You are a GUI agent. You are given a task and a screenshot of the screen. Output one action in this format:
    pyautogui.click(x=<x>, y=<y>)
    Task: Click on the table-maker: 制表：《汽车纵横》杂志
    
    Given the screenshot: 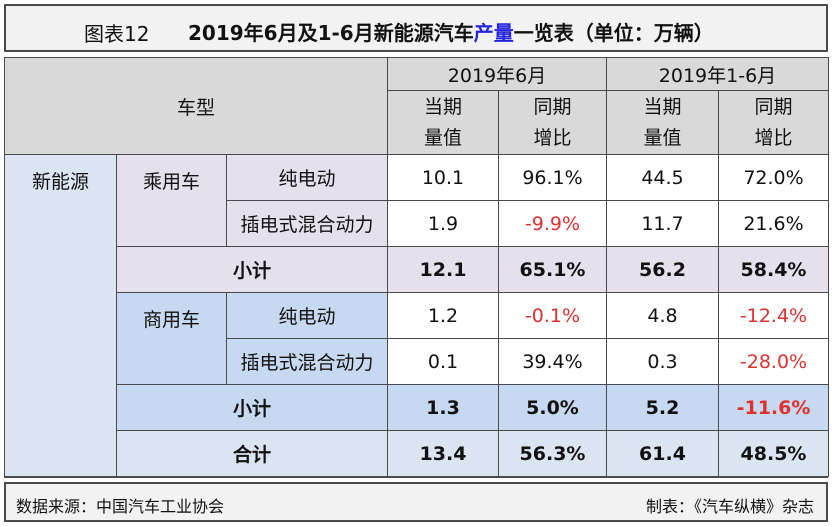 What is the action you would take?
    pyautogui.click(x=729, y=506)
    